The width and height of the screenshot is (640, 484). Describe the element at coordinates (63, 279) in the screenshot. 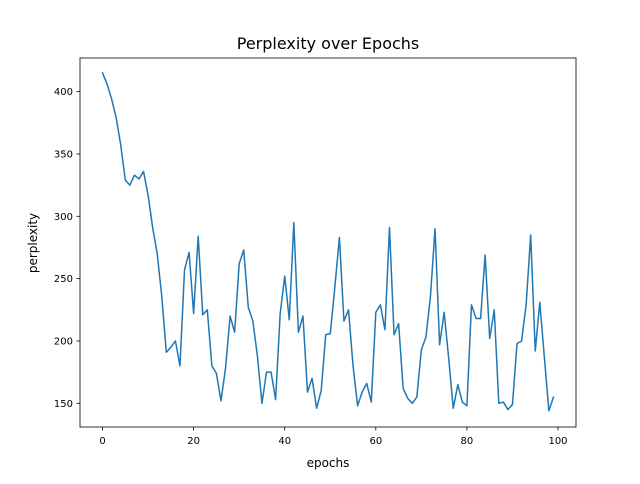

I see `y-tick-label: 250` at that location.